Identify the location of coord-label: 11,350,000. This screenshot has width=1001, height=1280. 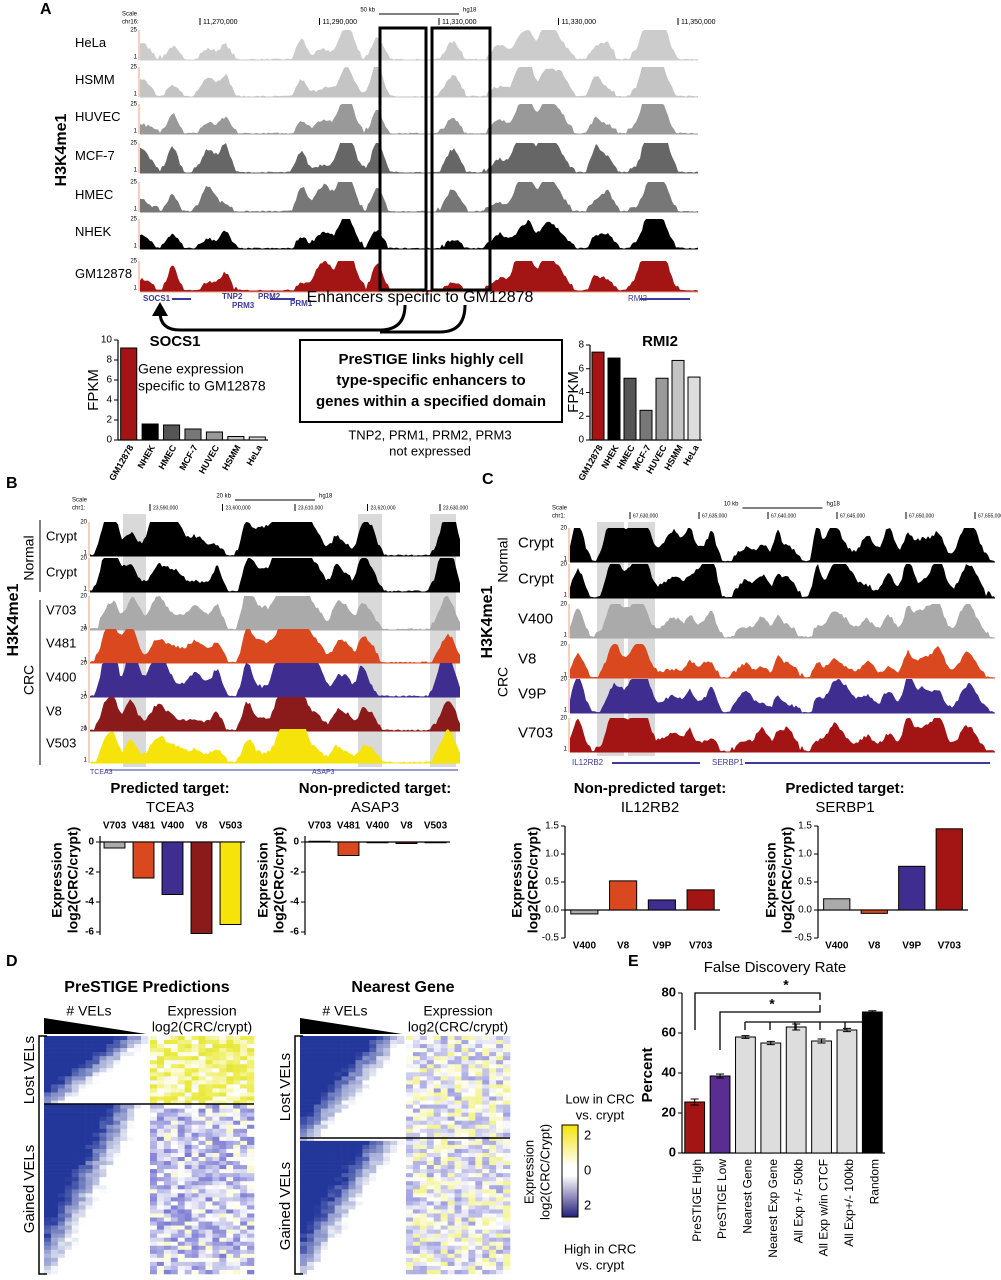
(698, 22).